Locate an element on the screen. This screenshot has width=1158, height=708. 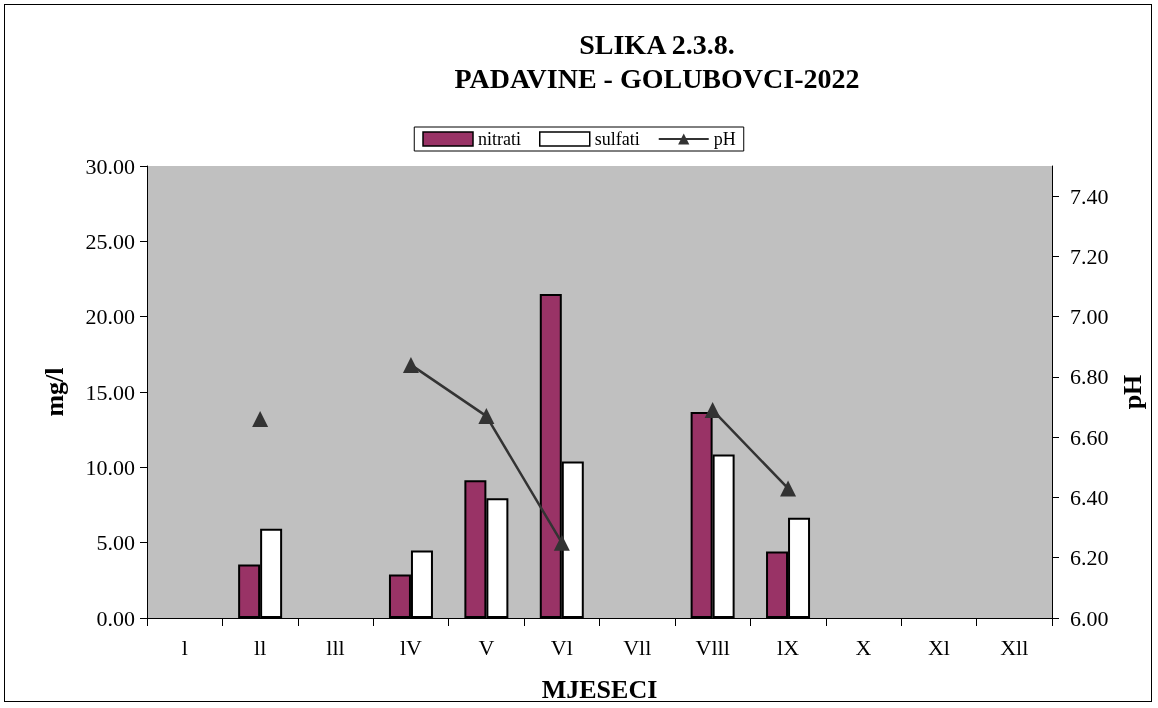
x-tick-label: Vl is located at coordinates (561, 647).